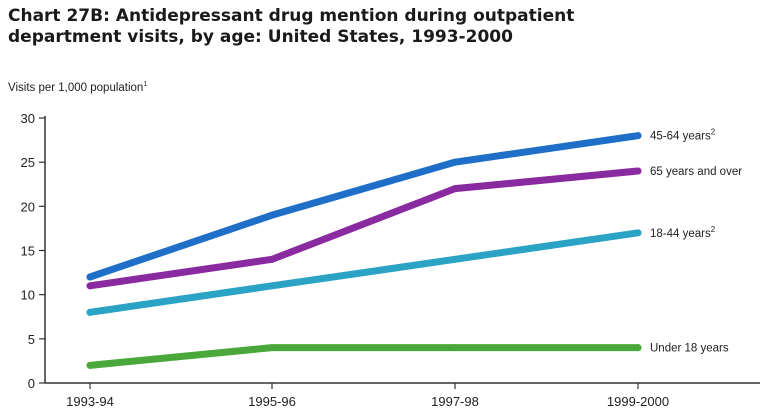  I want to click on y-tick-label: 10, so click(28, 295).